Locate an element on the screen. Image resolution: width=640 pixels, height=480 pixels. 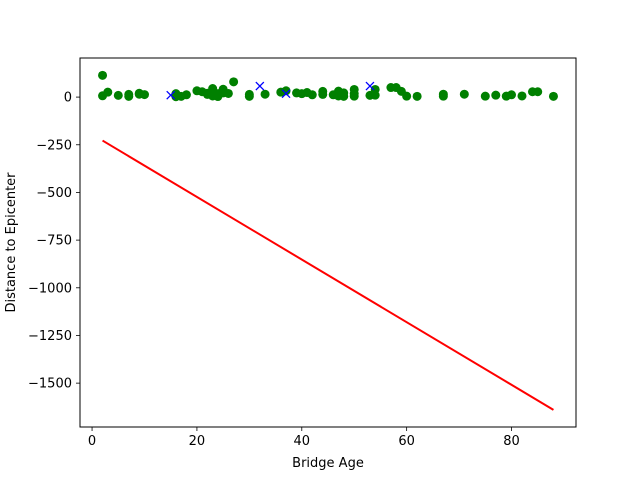
y-tick-label: 0 is located at coordinates (68, 98).